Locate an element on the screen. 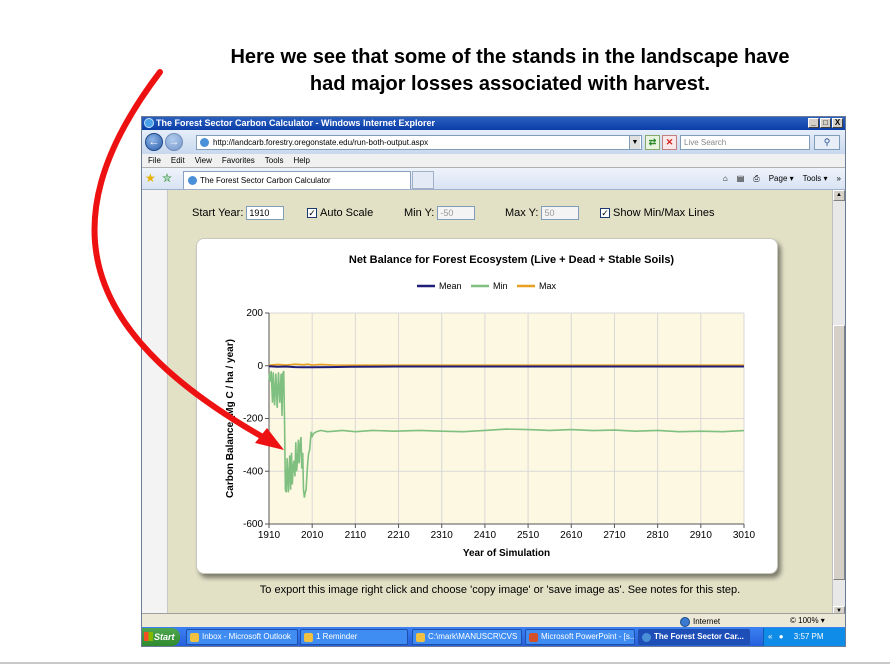  chevron-more-icon: » is located at coordinates (838, 178).